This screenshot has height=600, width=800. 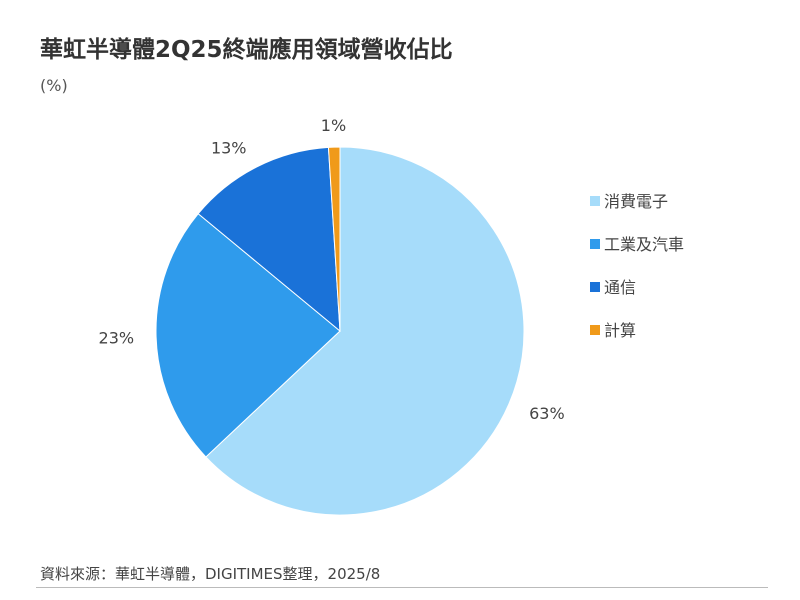 What do you see at coordinates (644, 244) in the screenshot?
I see `legend-label-2: 工業及汽車` at bounding box center [644, 244].